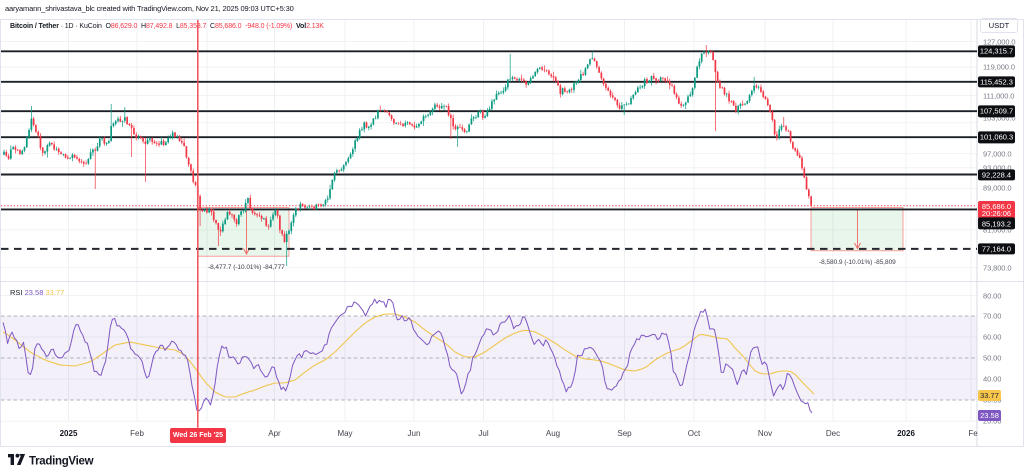  I want to click on svg-text: TradingView, so click(61, 462).